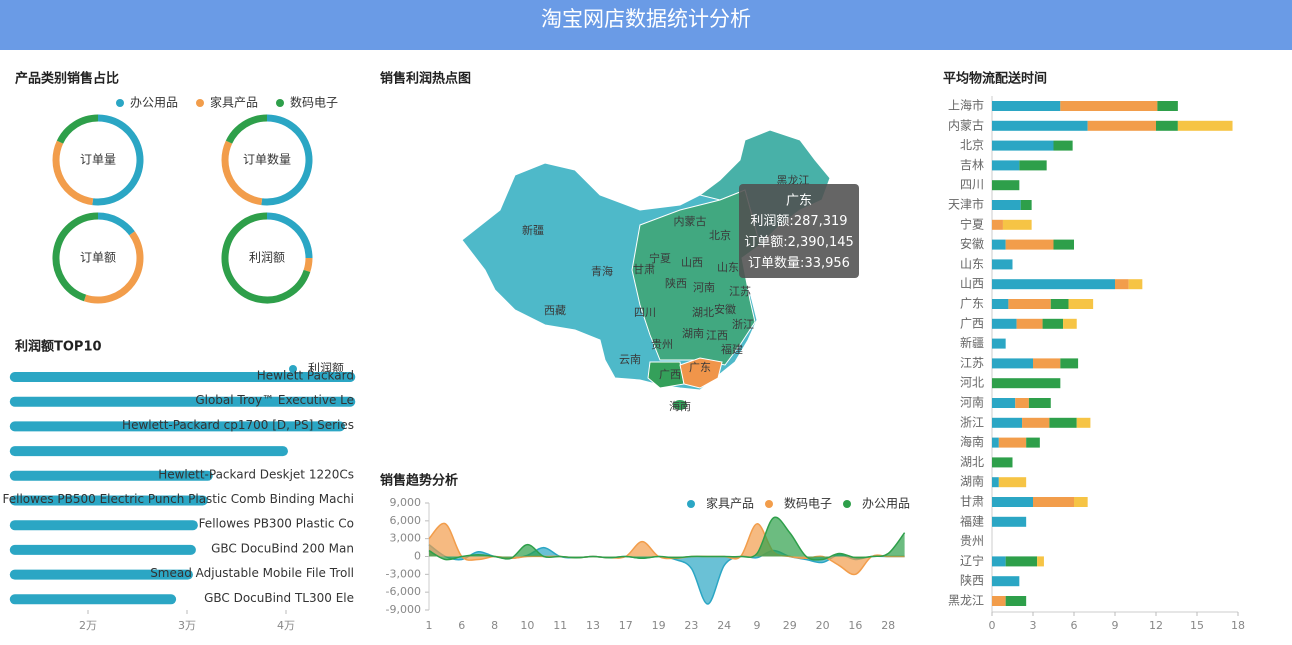 Image resolution: width=1292 pixels, height=645 pixels. I want to click on y-tick-label: 北京, so click(972, 145).